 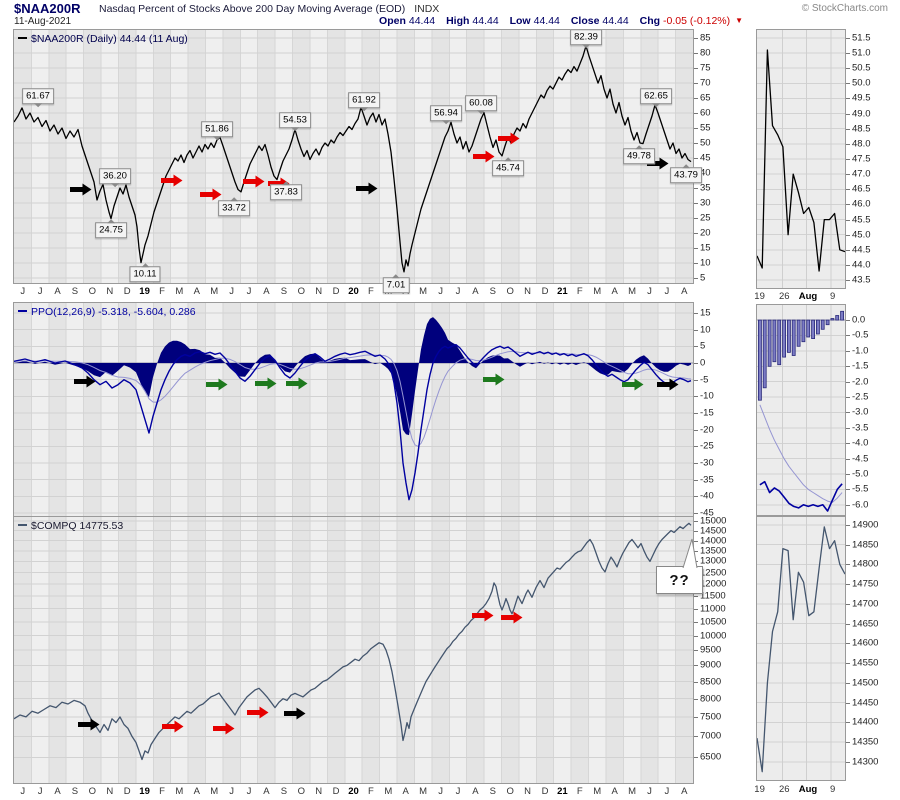 I want to click on mini-naa200r-y-axis-label: 51.5, so click(x=861, y=38).